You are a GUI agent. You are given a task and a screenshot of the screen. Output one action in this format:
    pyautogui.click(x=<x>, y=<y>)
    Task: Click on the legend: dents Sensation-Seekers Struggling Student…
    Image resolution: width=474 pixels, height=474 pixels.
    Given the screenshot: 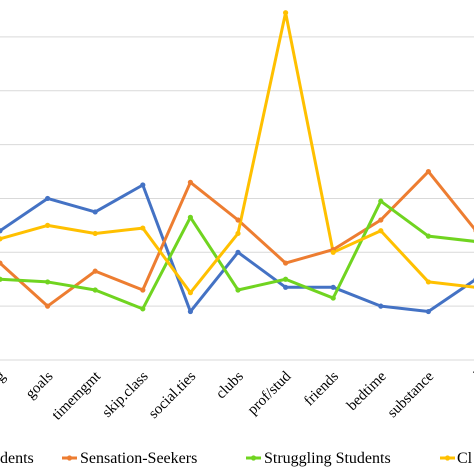 What is the action you would take?
    pyautogui.click(x=236, y=458)
    